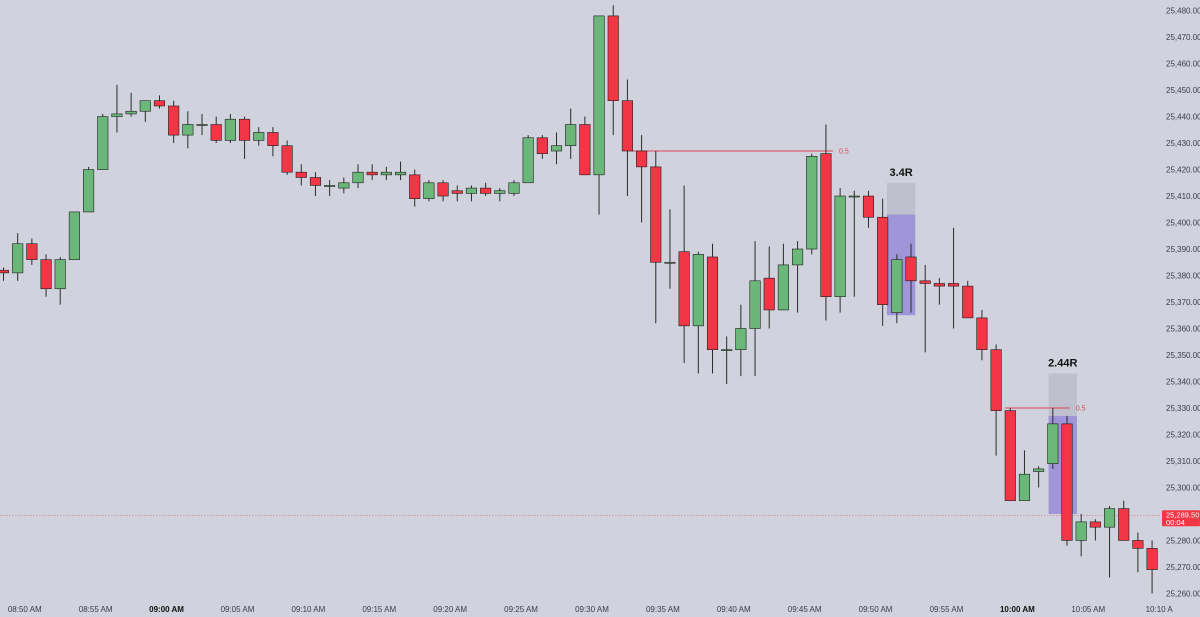  I want to click on time-axis-tick-label: 09:25 AM, so click(521, 609).